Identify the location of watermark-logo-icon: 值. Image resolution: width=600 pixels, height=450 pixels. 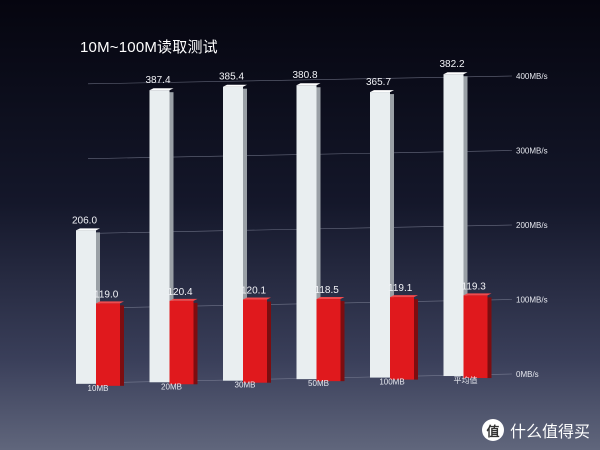
(492, 430).